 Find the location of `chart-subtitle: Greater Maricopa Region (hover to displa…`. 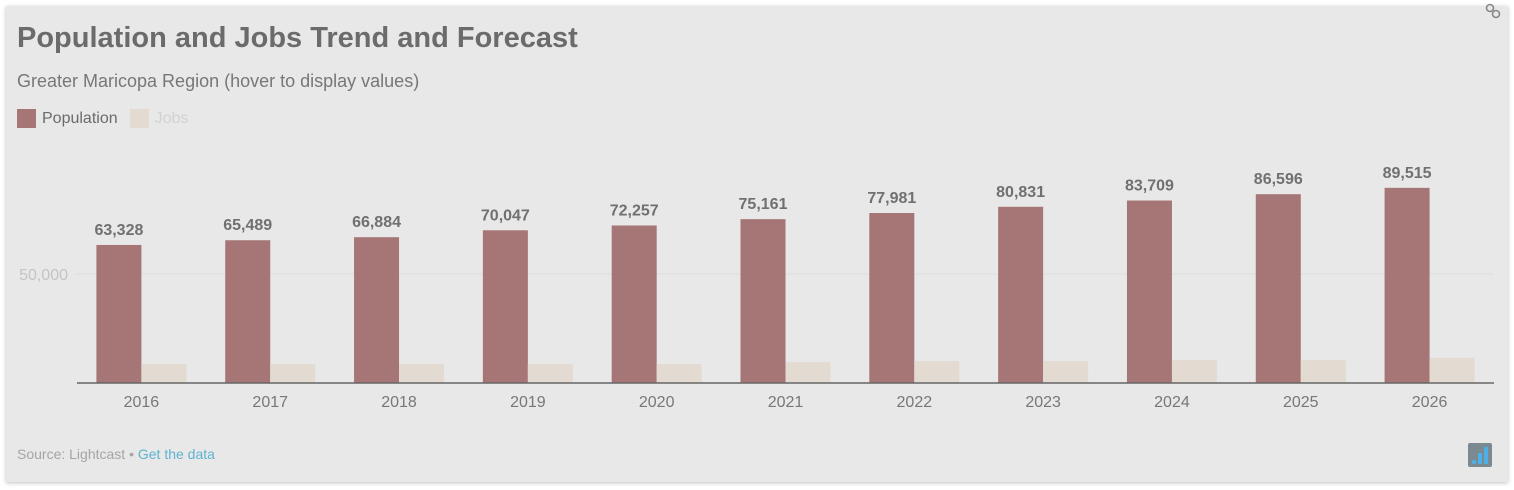

chart-subtitle: Greater Maricopa Region (hover to displa… is located at coordinates (218, 81).